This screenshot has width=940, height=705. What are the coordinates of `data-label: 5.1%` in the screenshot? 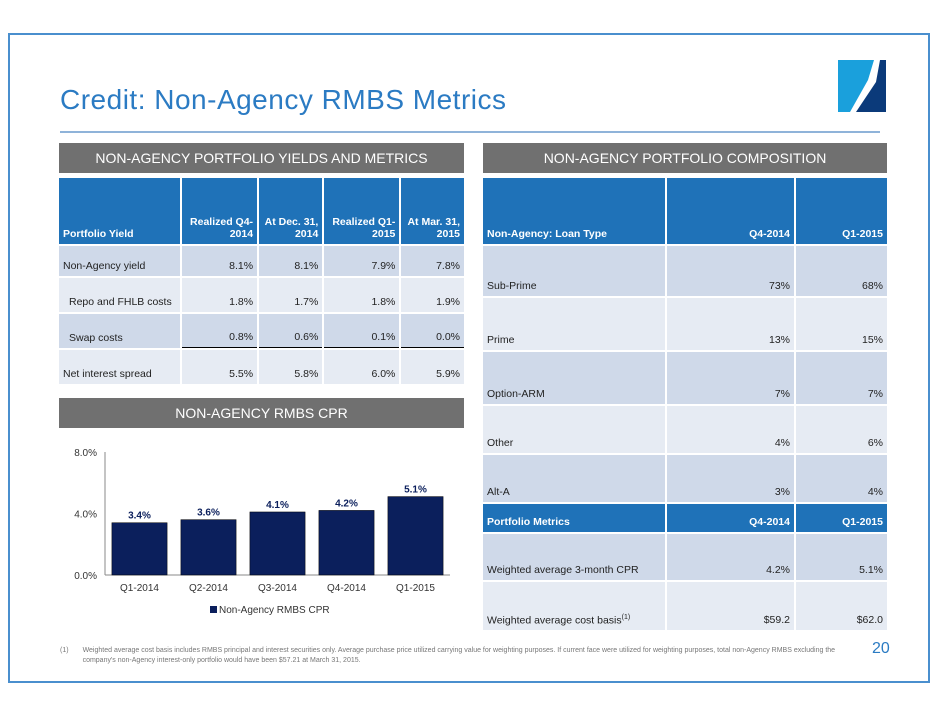 It's located at (415, 490).